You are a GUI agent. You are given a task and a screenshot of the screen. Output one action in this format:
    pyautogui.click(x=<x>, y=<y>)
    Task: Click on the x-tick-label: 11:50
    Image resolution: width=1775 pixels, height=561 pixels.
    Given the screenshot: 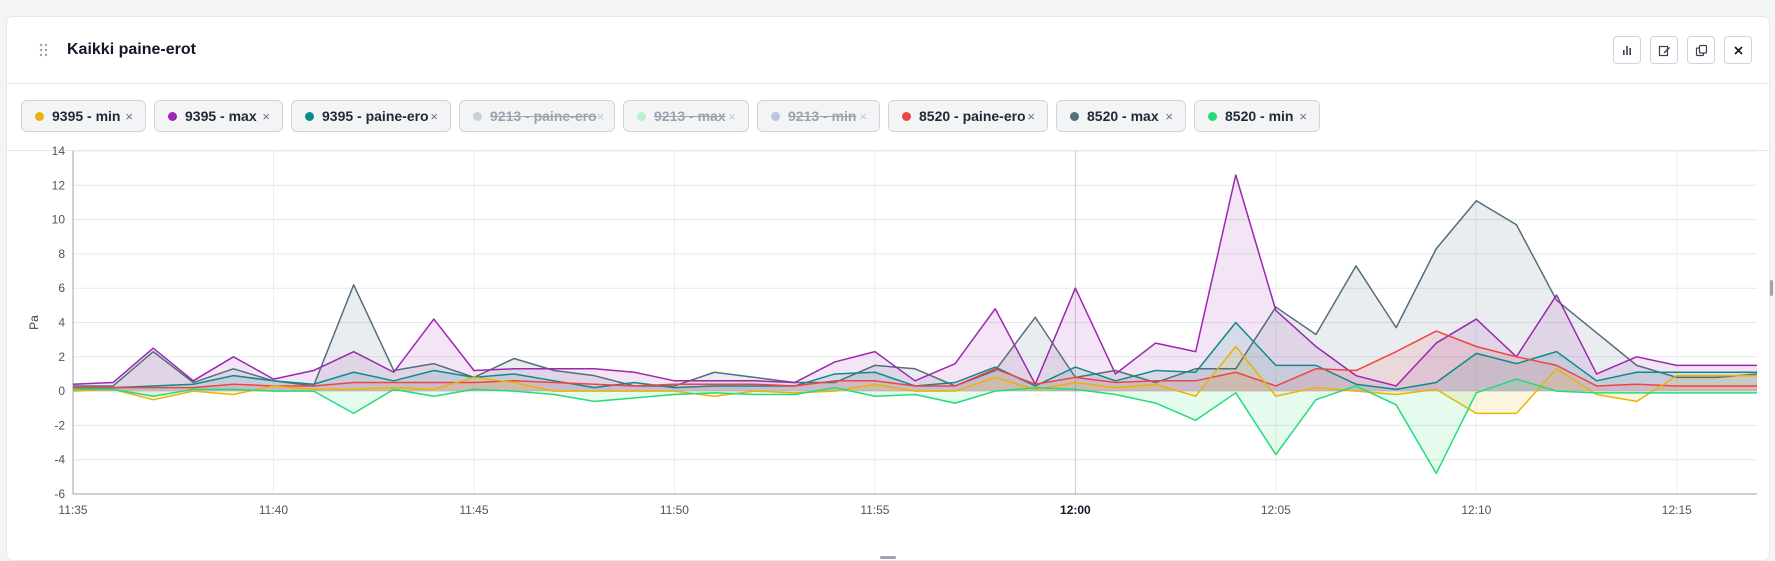 What is the action you would take?
    pyautogui.click(x=674, y=510)
    